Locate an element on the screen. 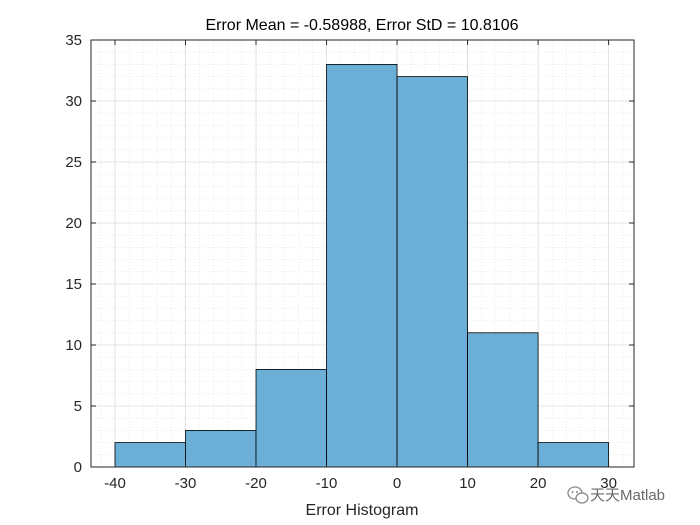 The width and height of the screenshot is (700, 525). x-tick-labels: -40 -30 -20 -10 0 10 20 30 is located at coordinates (360, 483).